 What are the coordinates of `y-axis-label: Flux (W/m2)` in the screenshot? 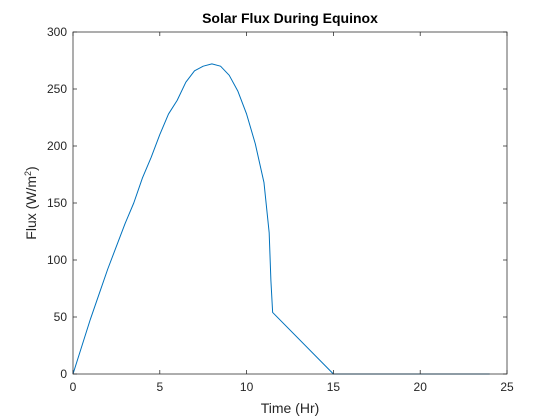 It's located at (31, 202).